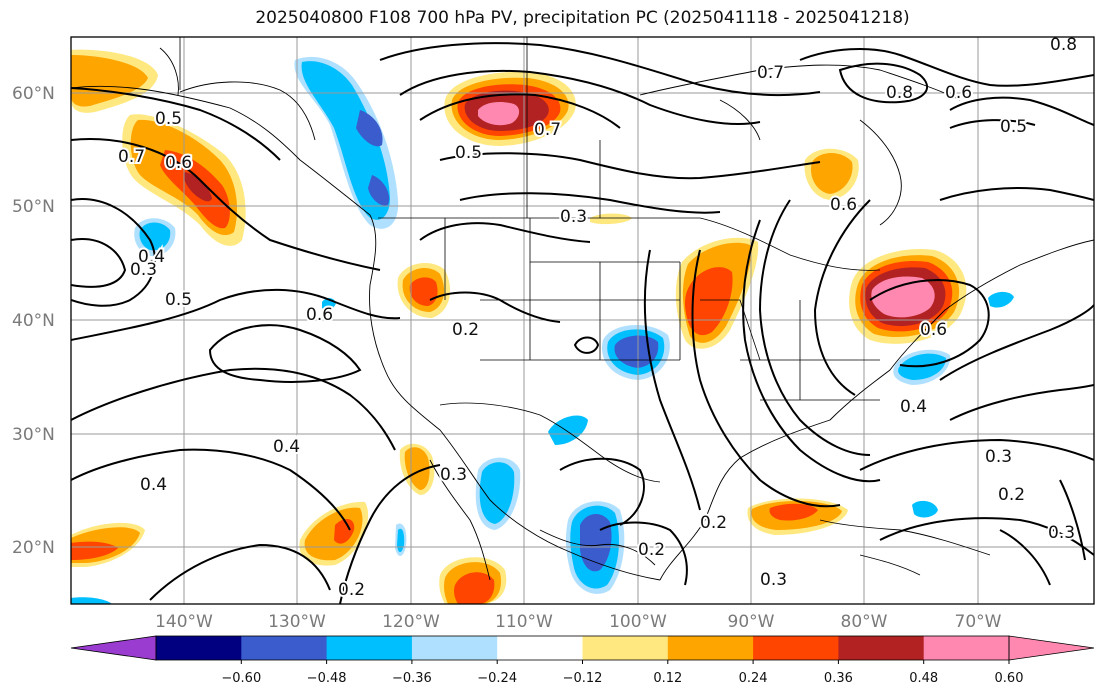  Describe the element at coordinates (638, 622) in the screenshot. I see `lon-label-100w: 100°W` at that location.